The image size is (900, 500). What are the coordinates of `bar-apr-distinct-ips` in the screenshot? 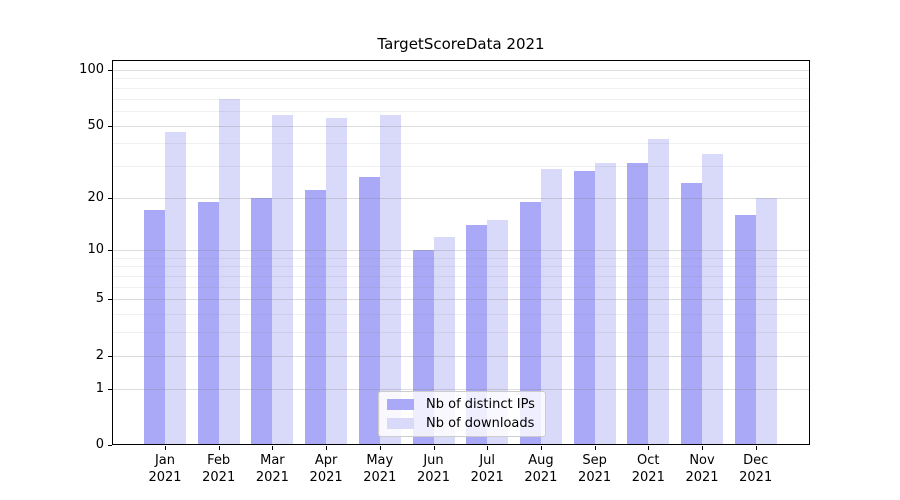 It's located at (316, 317).